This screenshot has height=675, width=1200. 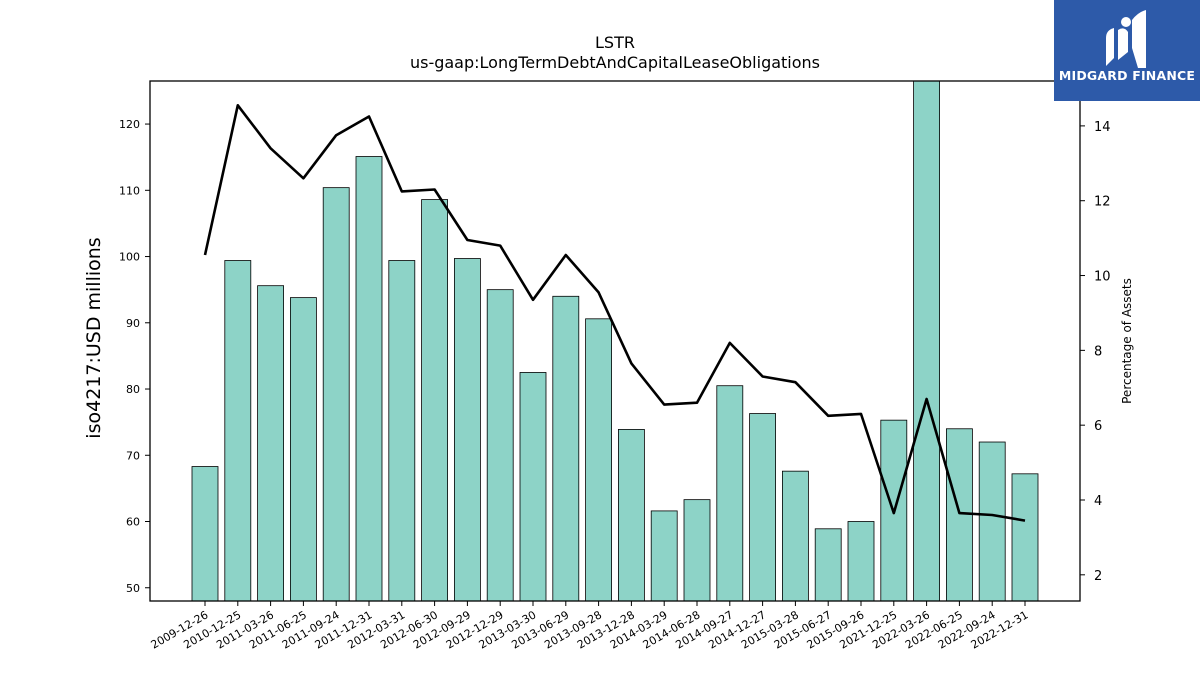 I want to click on midgard-logo-icon, so click(x=1126, y=39).